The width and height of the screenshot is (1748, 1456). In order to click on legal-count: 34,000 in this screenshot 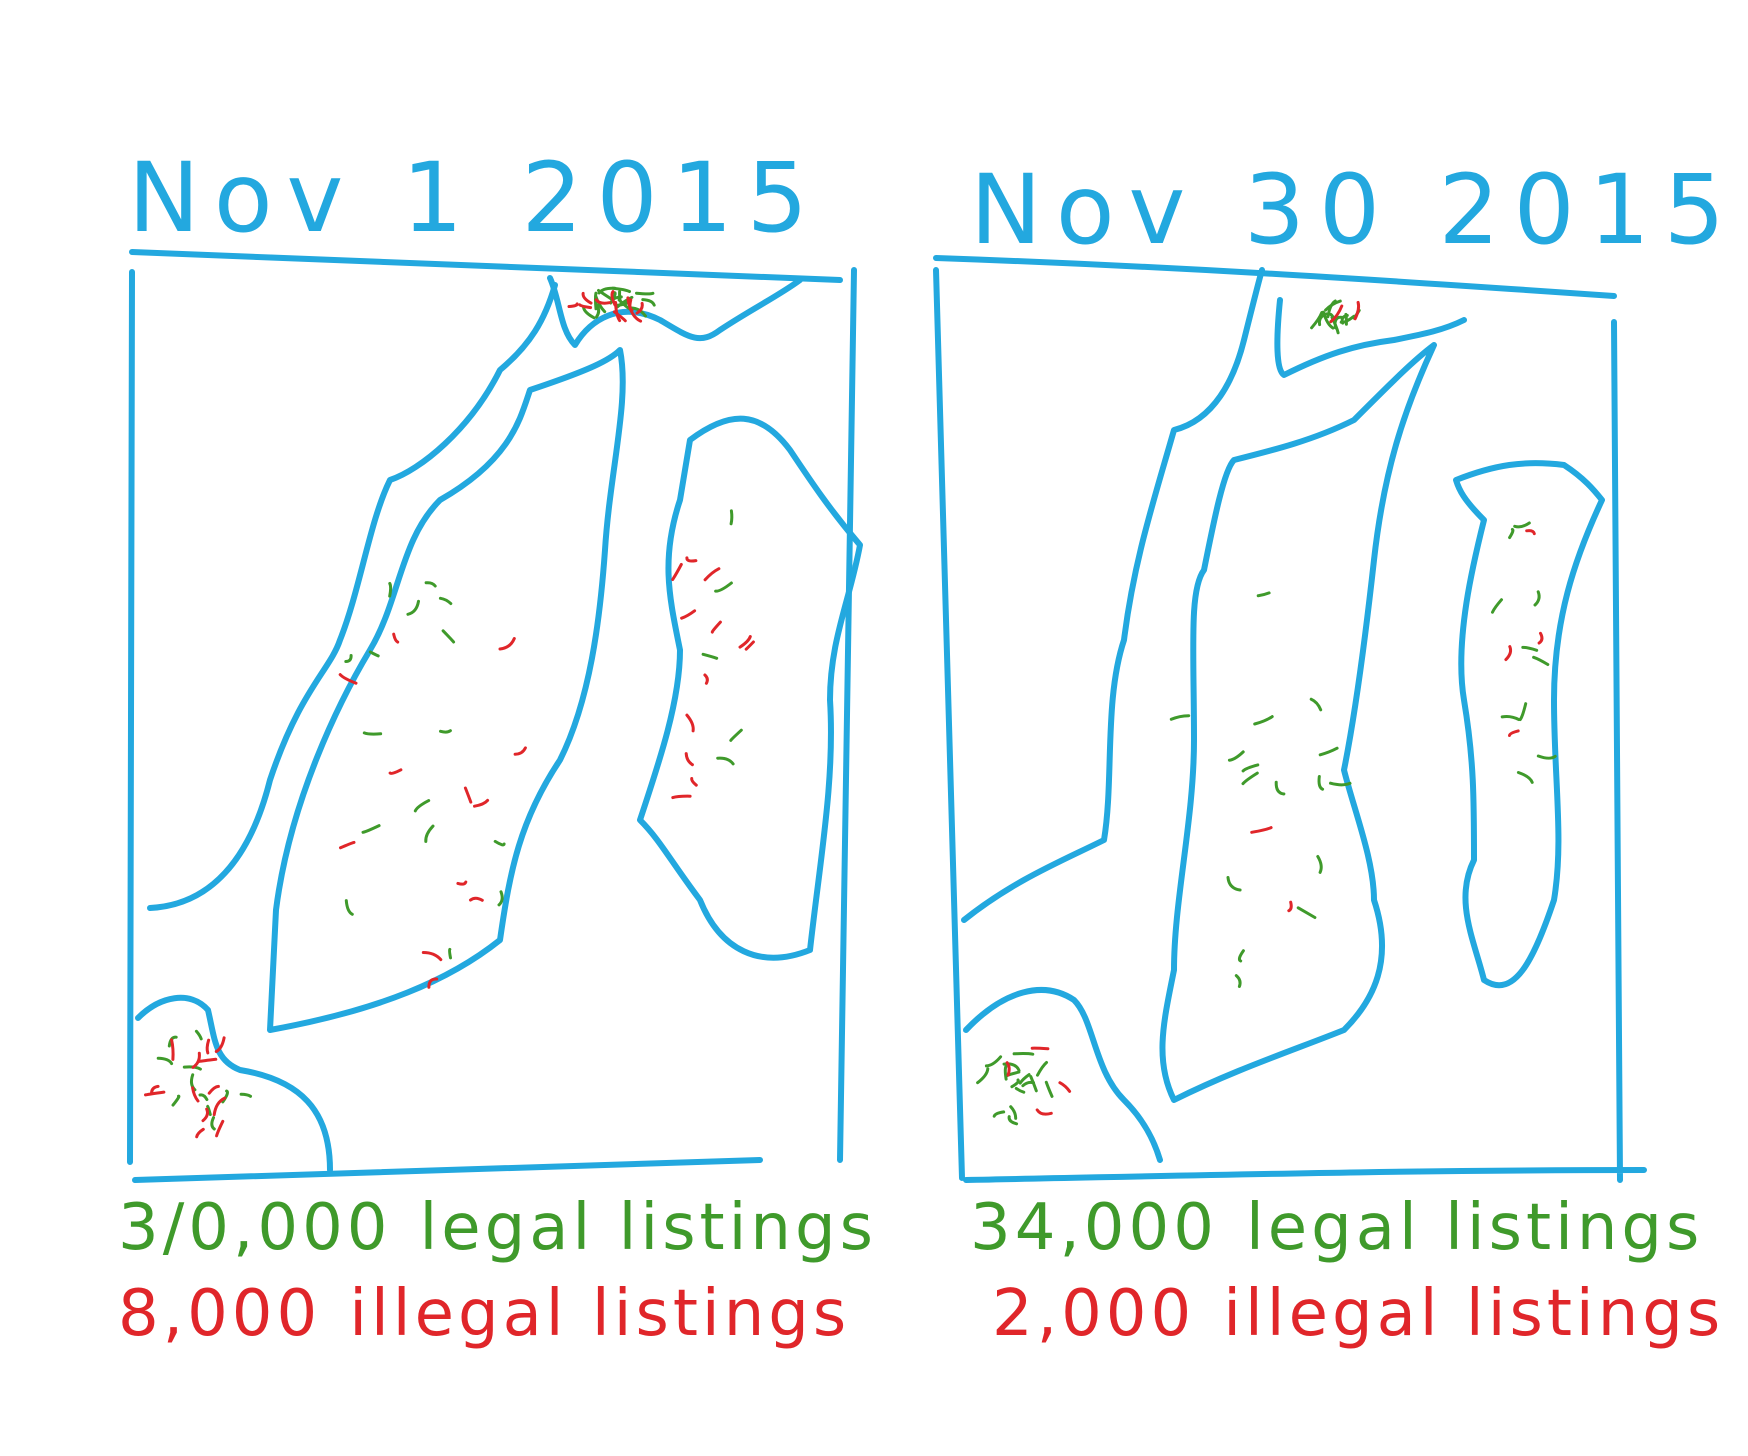, I will do `click(1094, 1228)`.